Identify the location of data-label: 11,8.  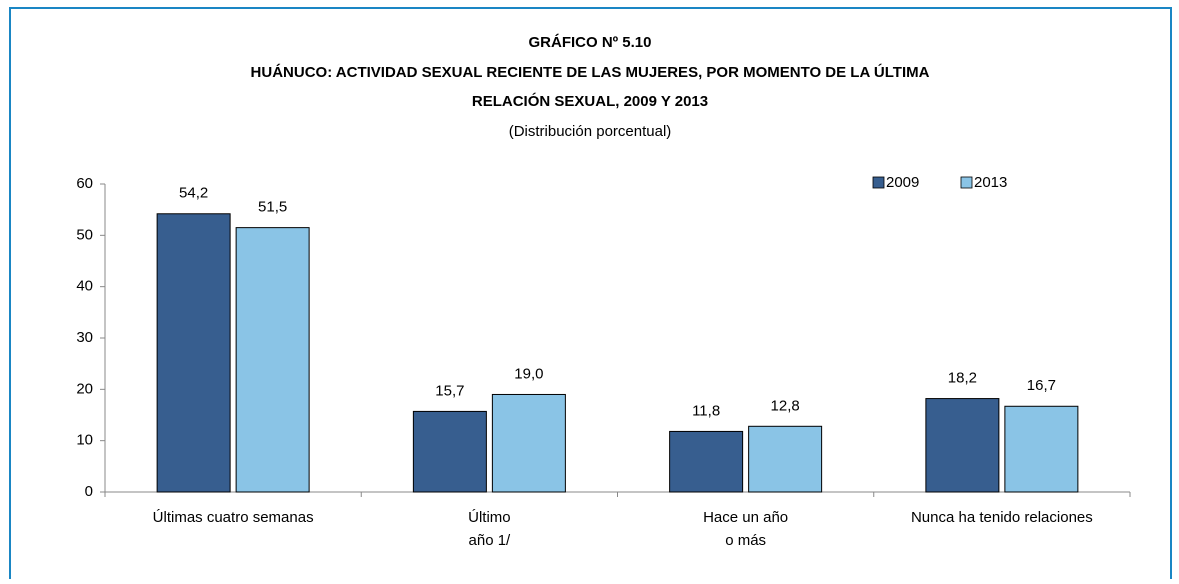
(706, 410).